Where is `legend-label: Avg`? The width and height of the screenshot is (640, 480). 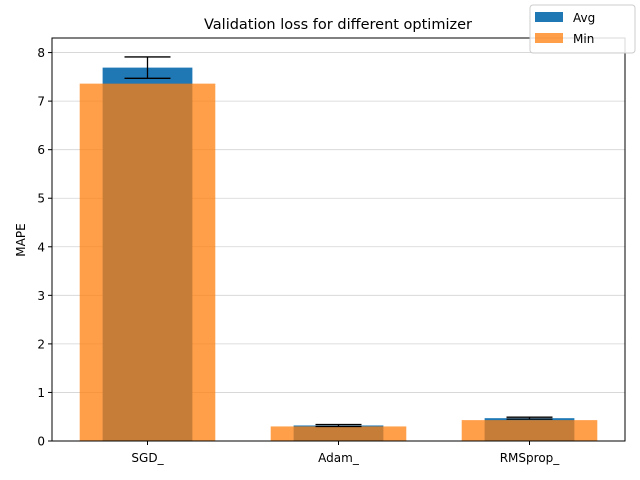 legend-label: Avg is located at coordinates (584, 18).